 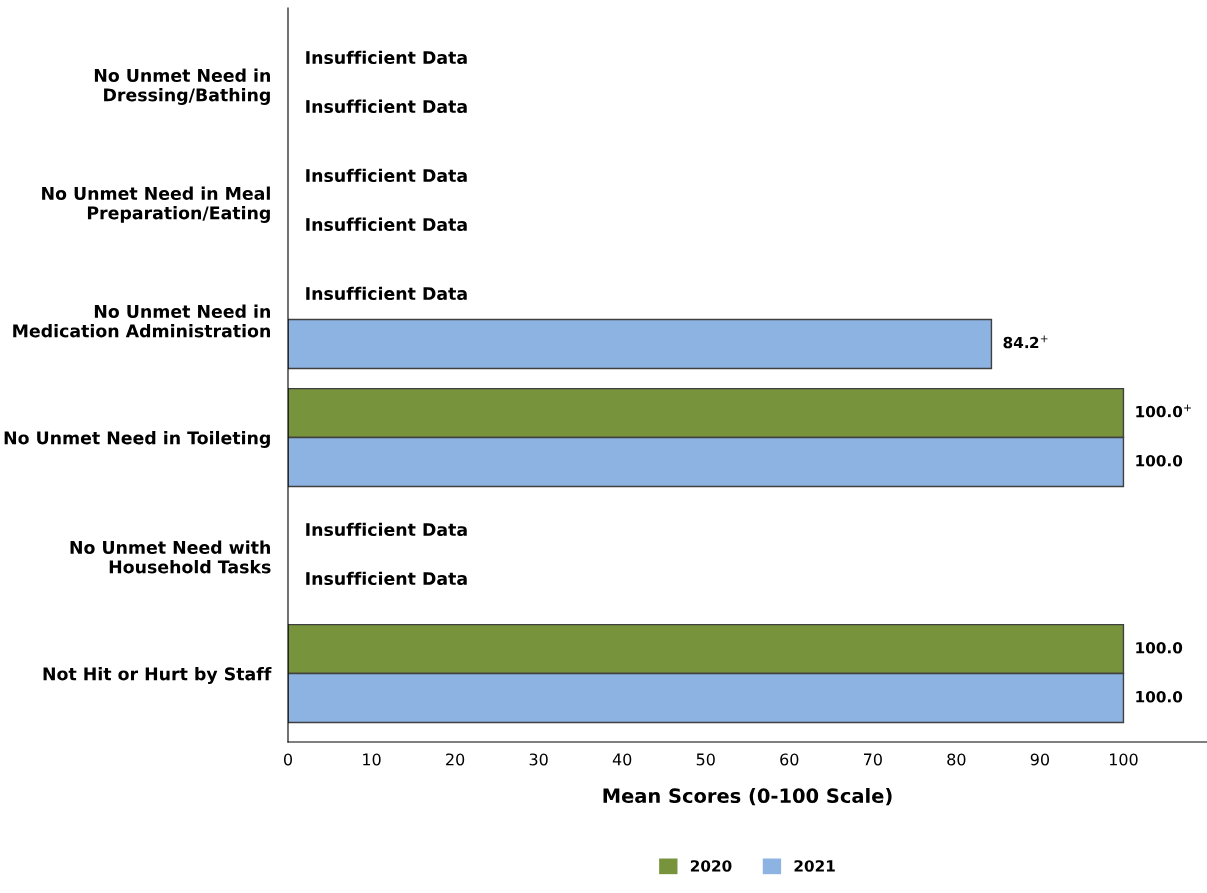 I want to click on x-tick-label: 30, so click(x=538, y=759).